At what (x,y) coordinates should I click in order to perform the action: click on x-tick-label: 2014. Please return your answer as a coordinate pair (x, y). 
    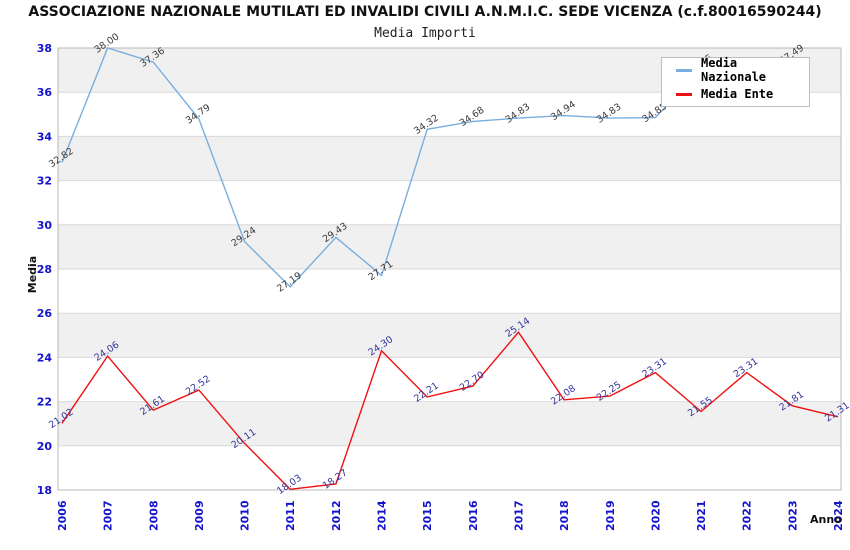
    Looking at the image, I should click on (382, 515).